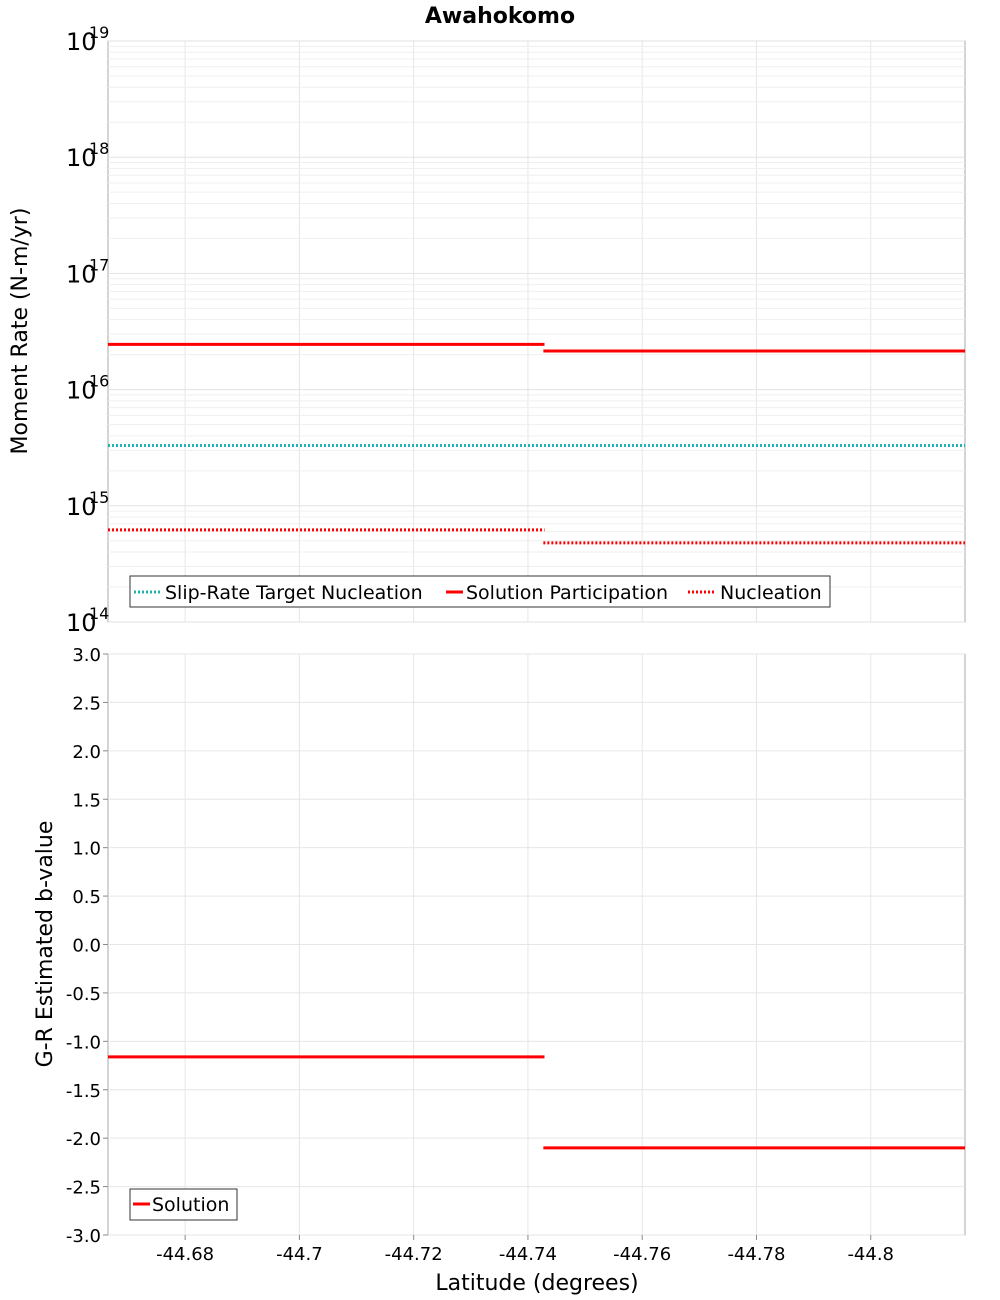 This screenshot has width=1000, height=1300. Describe the element at coordinates (567, 593) in the screenshot. I see `legend-label-solution-participation: Solution Participation` at that location.